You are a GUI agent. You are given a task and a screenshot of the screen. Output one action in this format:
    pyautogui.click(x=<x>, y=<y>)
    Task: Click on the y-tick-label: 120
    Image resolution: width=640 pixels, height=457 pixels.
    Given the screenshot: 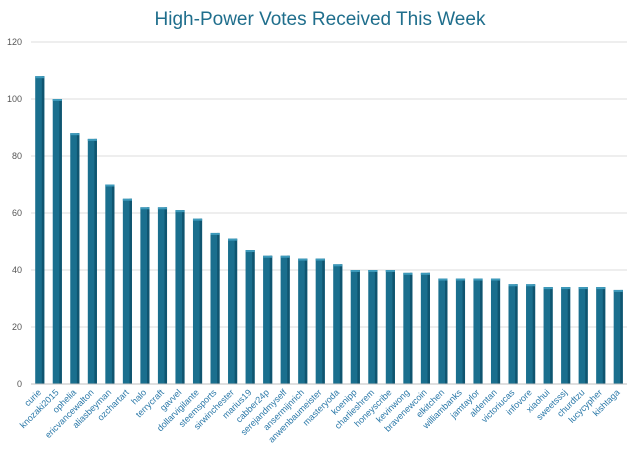 What is the action you would take?
    pyautogui.click(x=14, y=42)
    